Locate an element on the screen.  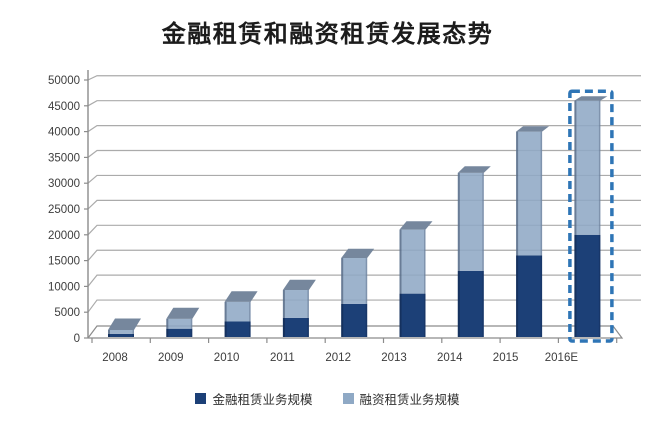
y-axis-tick-label: 15000 is located at coordinates (64, 262).